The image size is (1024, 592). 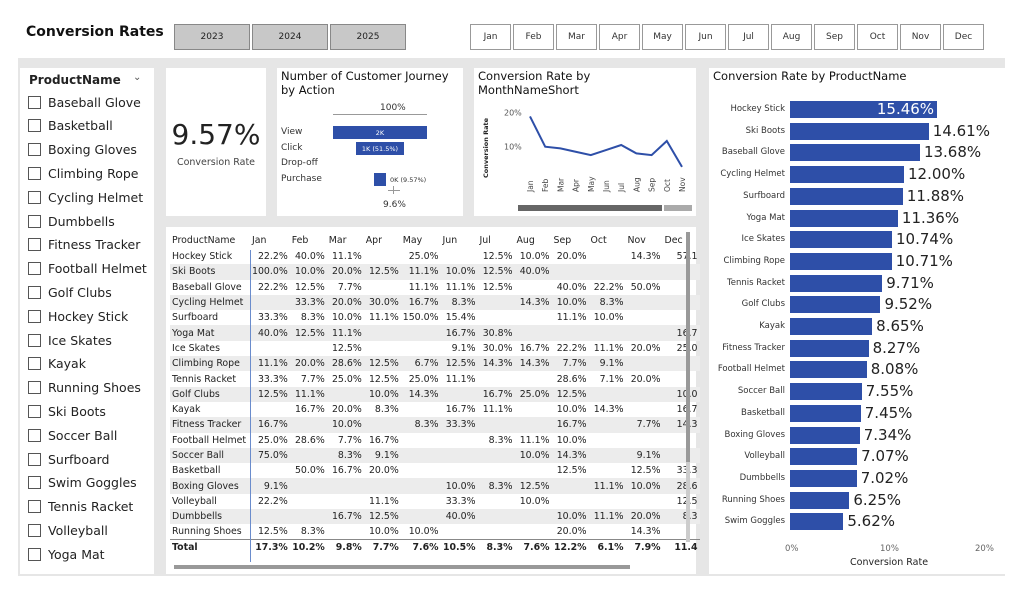 What do you see at coordinates (75, 80) in the screenshot?
I see `slicer-title: ProductName` at bounding box center [75, 80].